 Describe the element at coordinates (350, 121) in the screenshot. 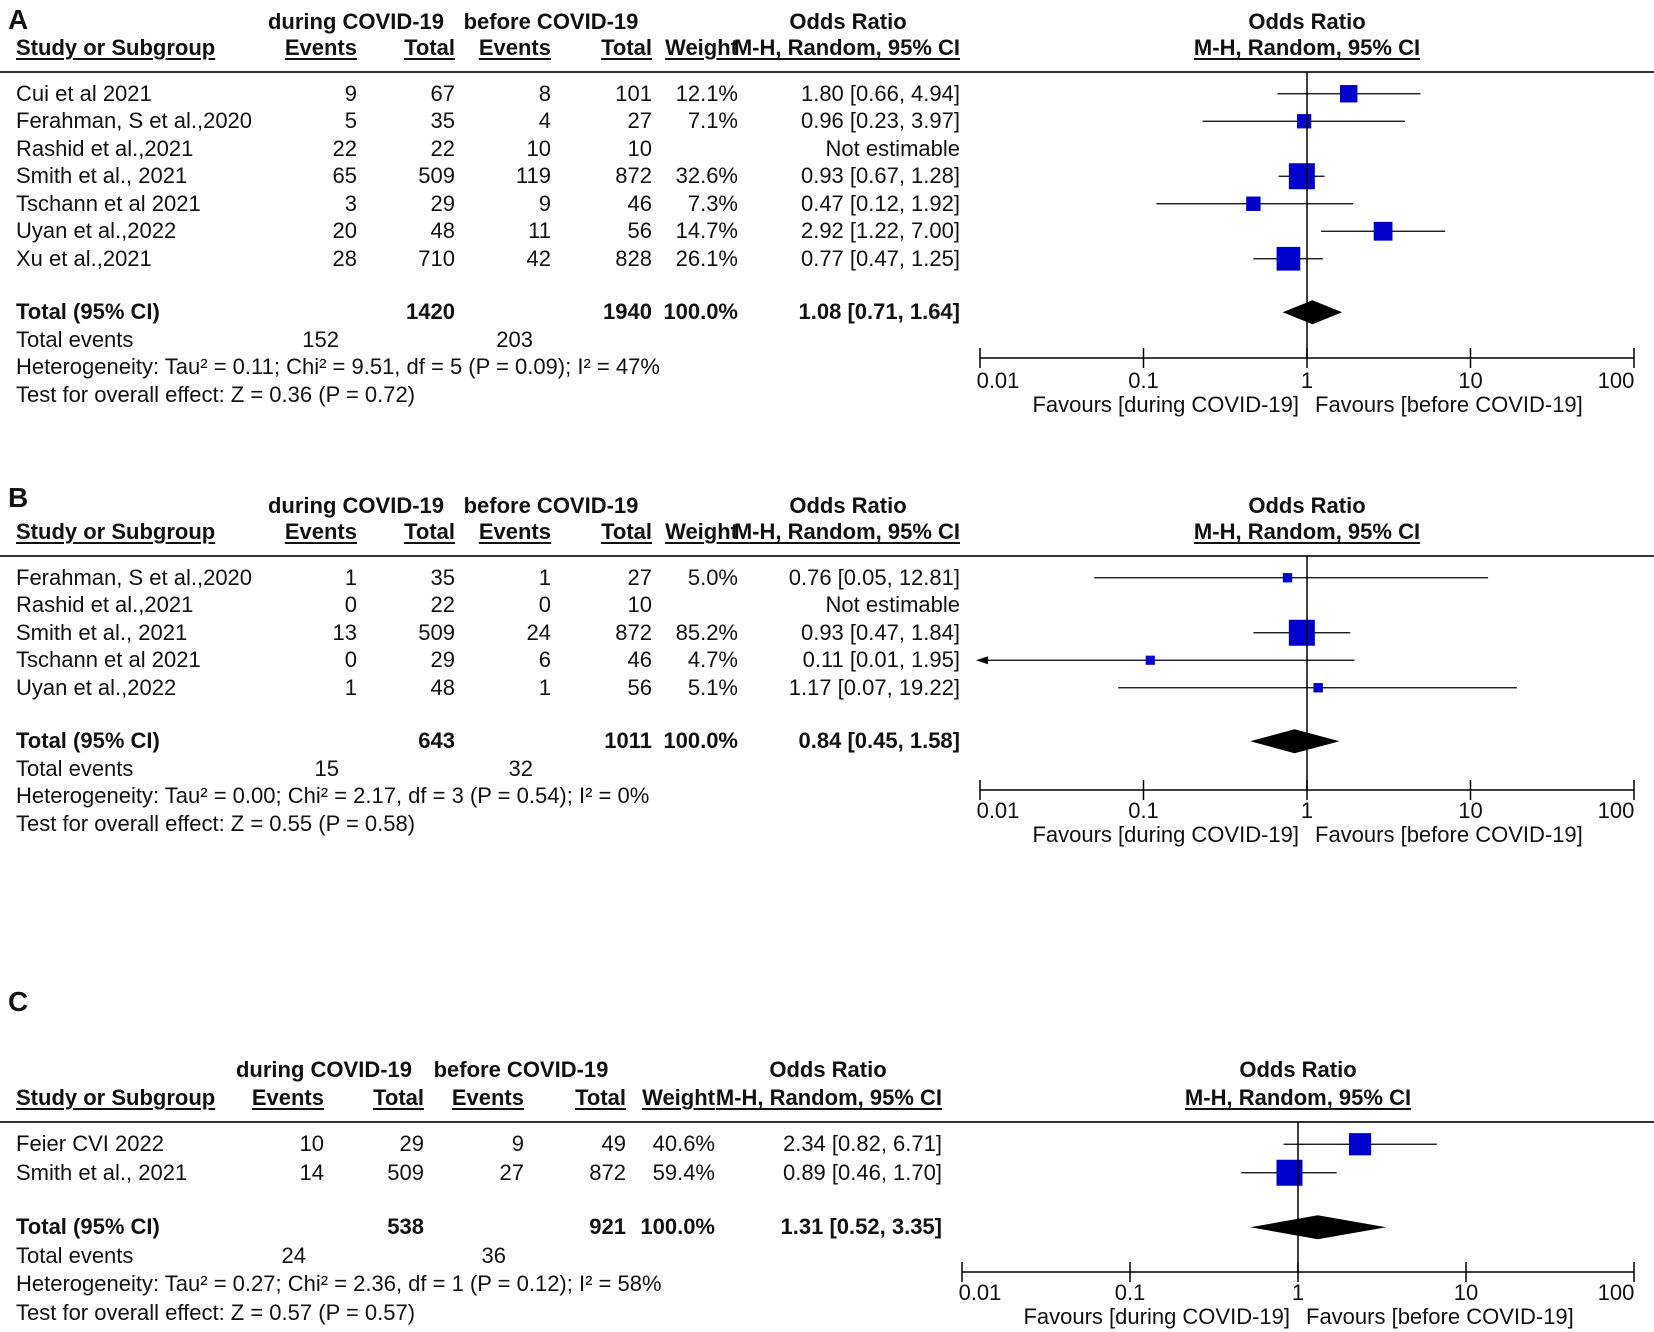

I see `events-during: 5` at that location.